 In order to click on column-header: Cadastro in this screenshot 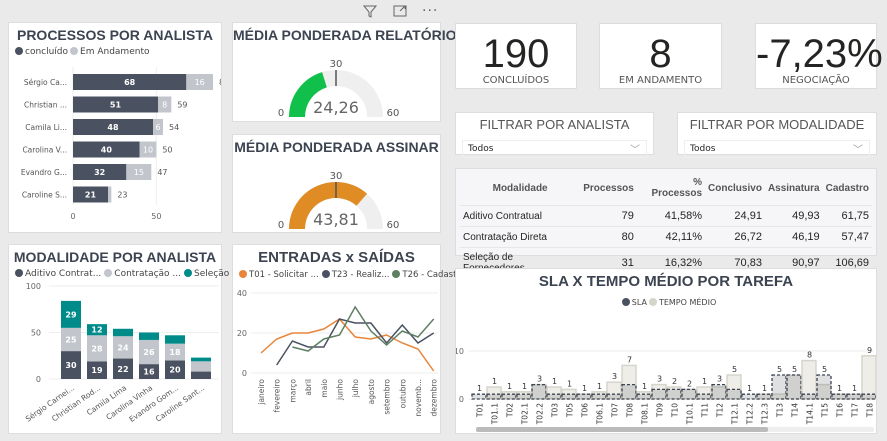, I will do `click(847, 188)`.